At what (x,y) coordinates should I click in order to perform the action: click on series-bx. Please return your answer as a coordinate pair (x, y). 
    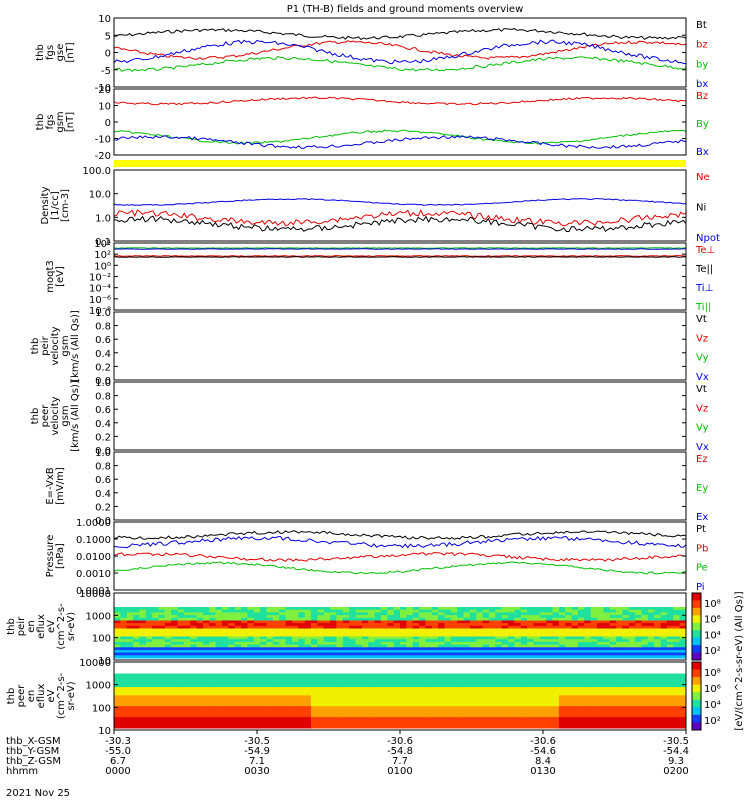
    Looking at the image, I should click on (400, 52).